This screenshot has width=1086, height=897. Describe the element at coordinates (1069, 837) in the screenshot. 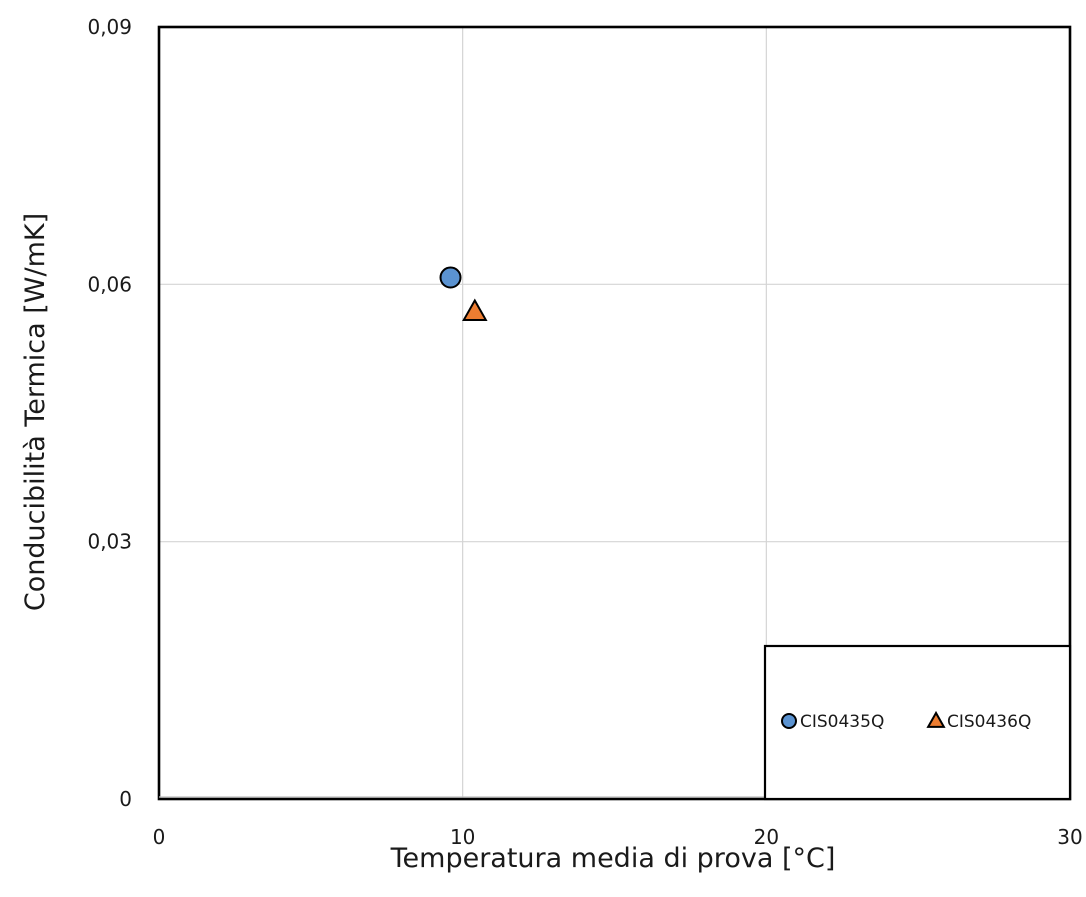

I see `x-tick-label-3: 30` at that location.